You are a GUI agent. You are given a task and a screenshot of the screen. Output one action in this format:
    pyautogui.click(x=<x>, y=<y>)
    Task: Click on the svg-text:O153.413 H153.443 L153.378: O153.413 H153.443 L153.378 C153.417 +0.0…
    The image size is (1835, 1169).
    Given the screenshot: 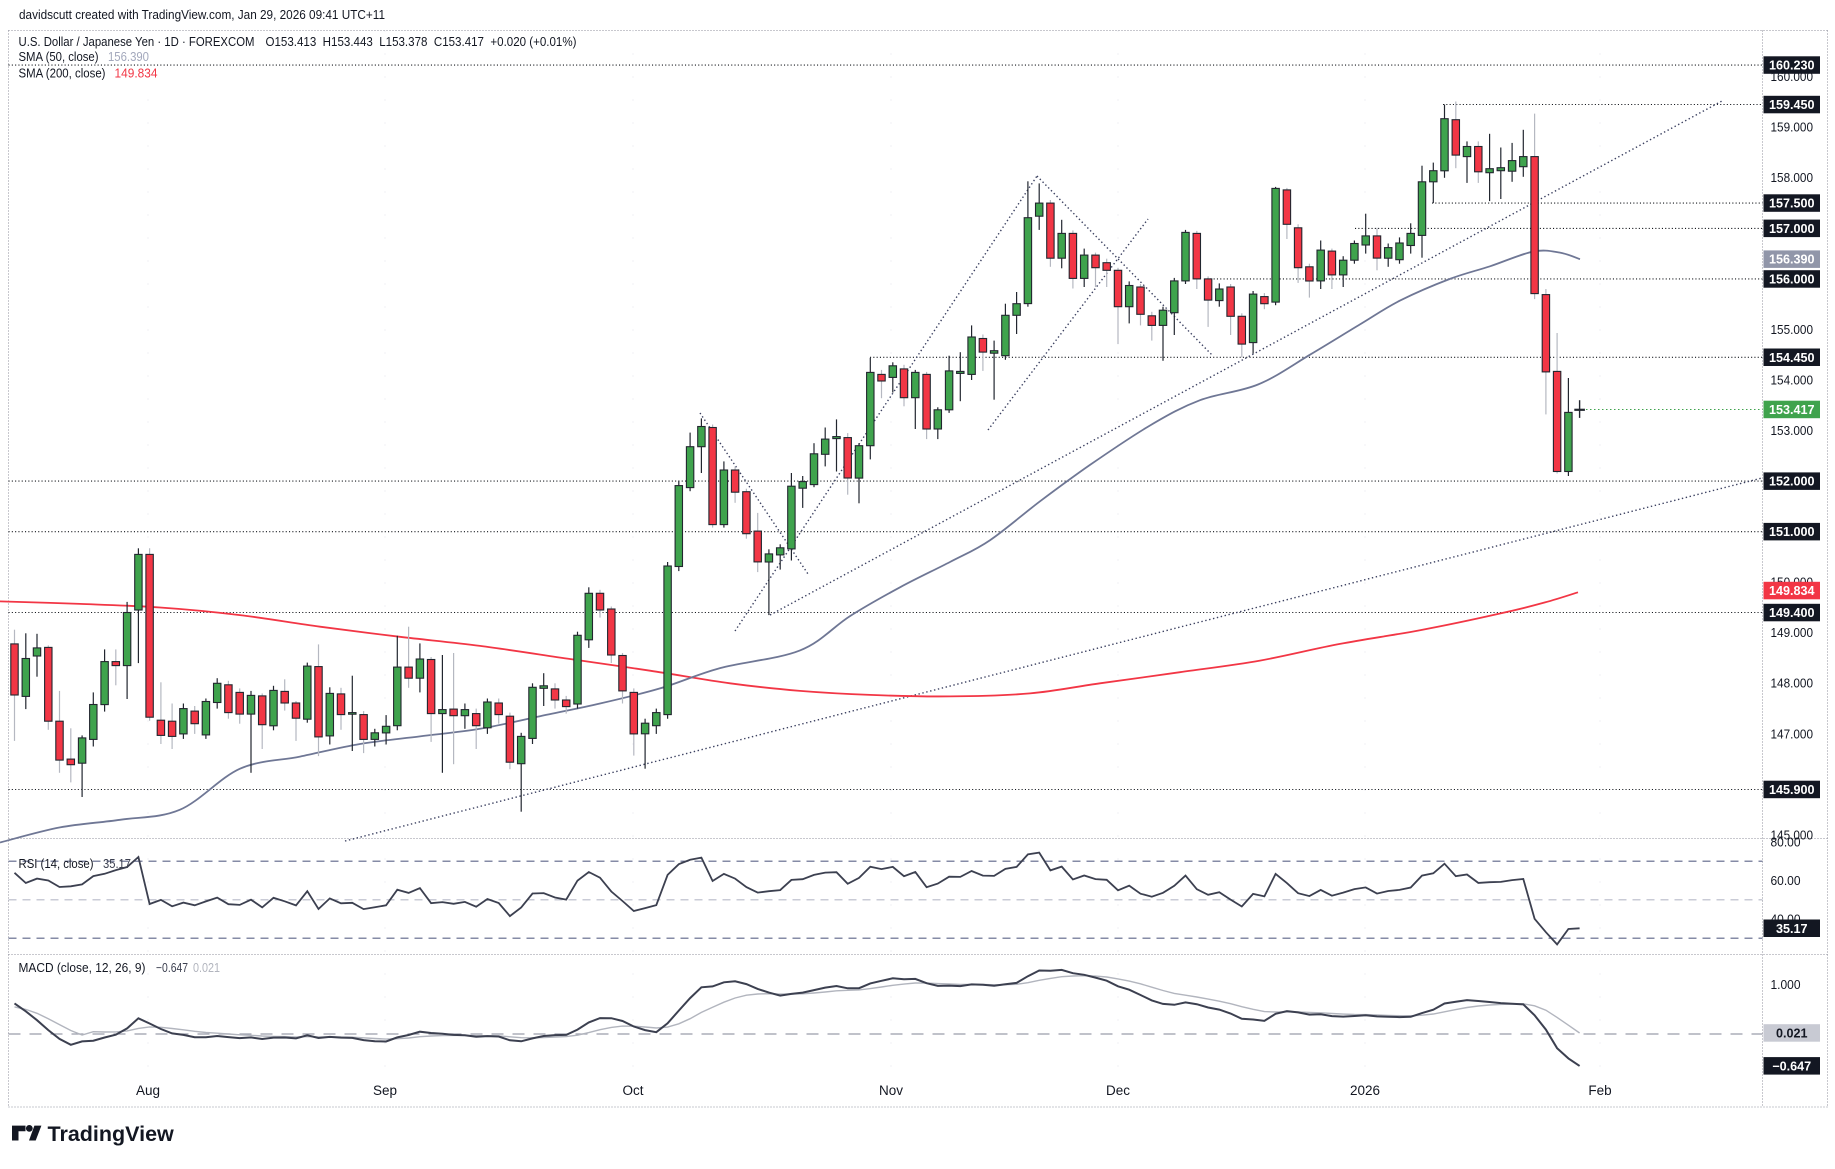 What is the action you would take?
    pyautogui.click(x=421, y=41)
    